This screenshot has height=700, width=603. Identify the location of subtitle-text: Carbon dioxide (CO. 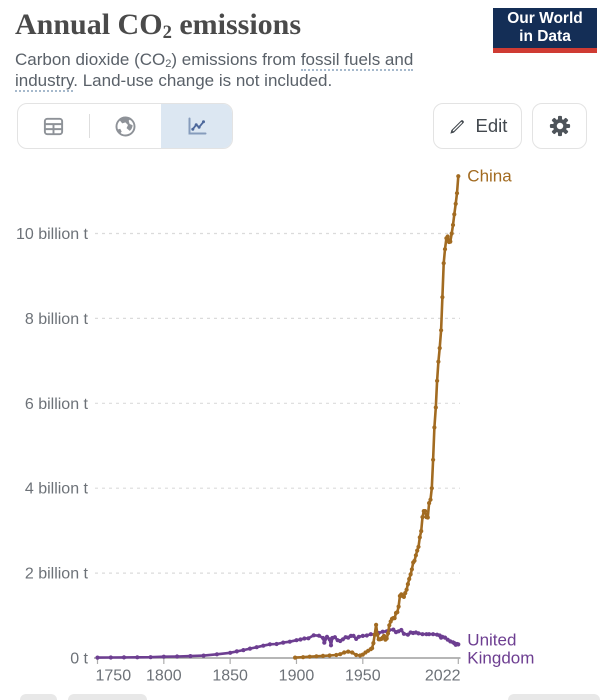
(90, 59).